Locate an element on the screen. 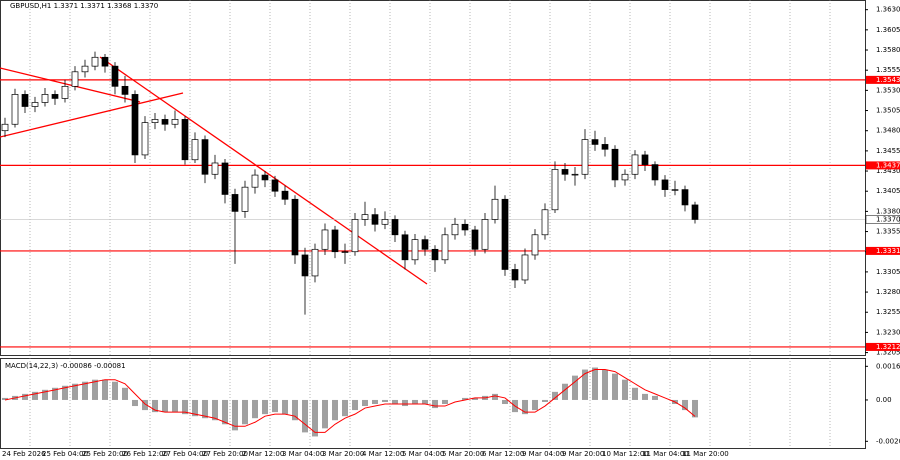  y-tick-label: 1.3630 is located at coordinates (888, 10).